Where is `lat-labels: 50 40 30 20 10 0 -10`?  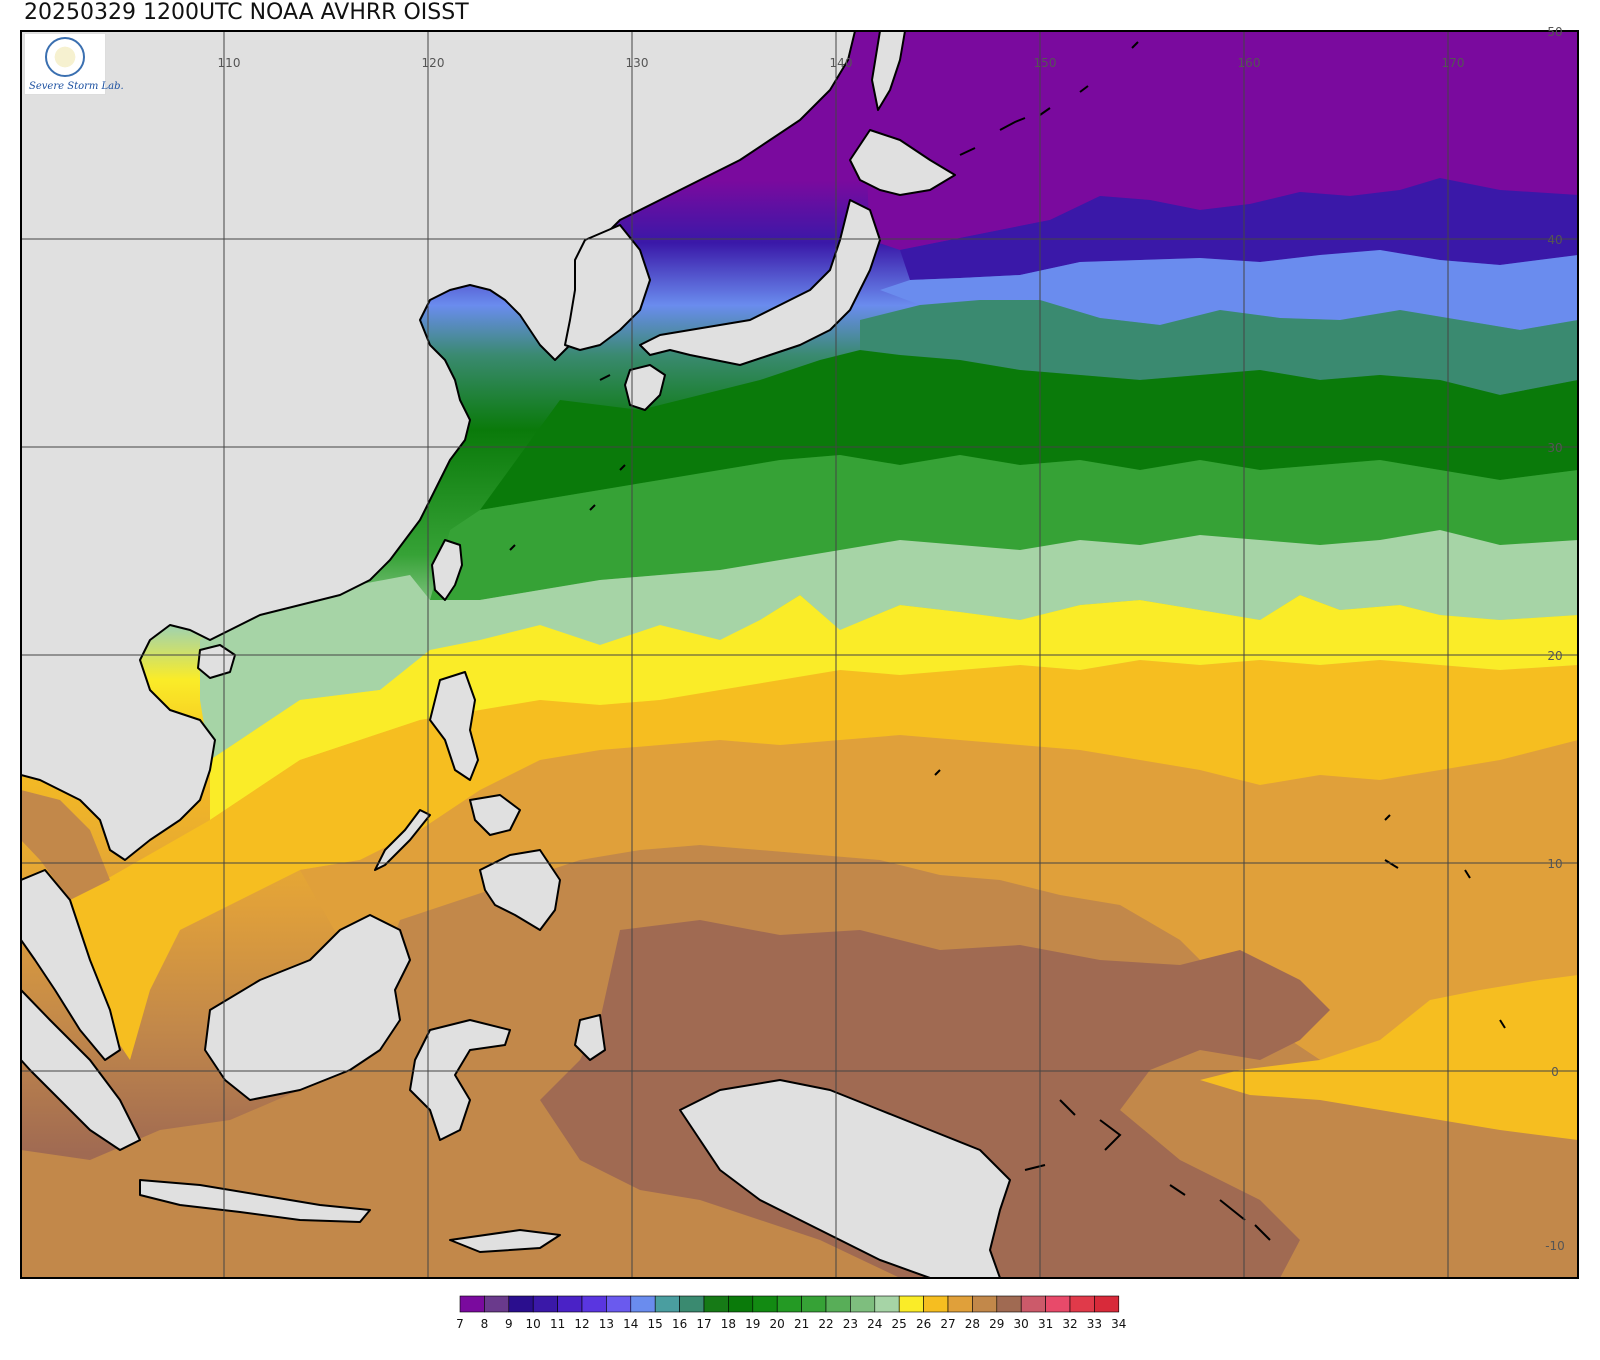 lat-labels: 50 40 30 20 10 0 -10 is located at coordinates (1555, 639).